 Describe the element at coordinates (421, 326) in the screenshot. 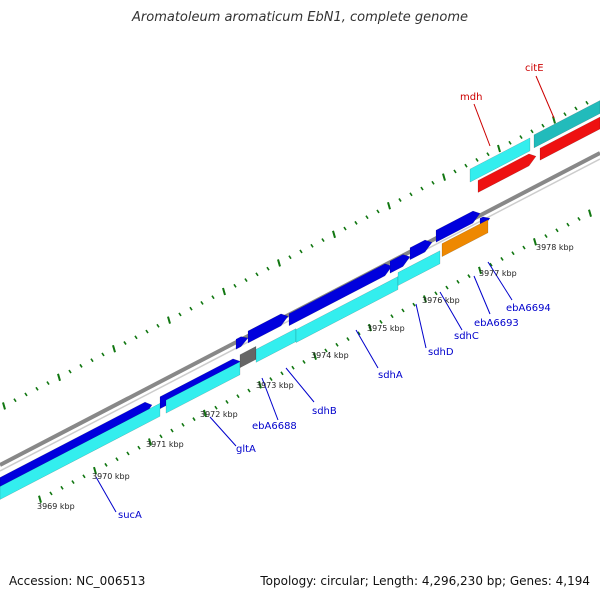

I see `leader-sdhD` at that location.